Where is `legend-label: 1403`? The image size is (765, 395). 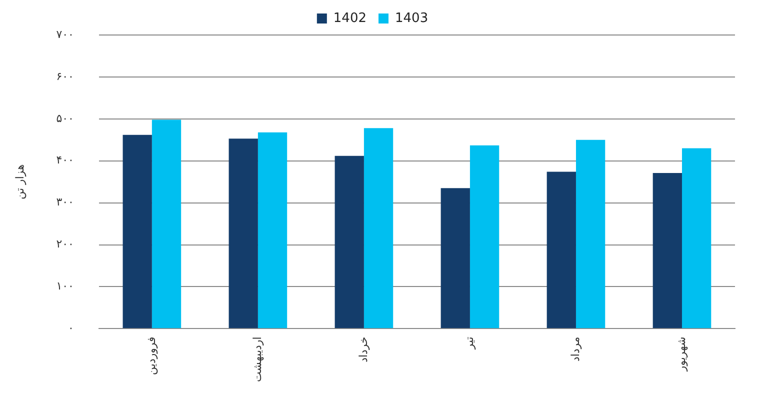
legend-label: 1403 is located at coordinates (411, 18).